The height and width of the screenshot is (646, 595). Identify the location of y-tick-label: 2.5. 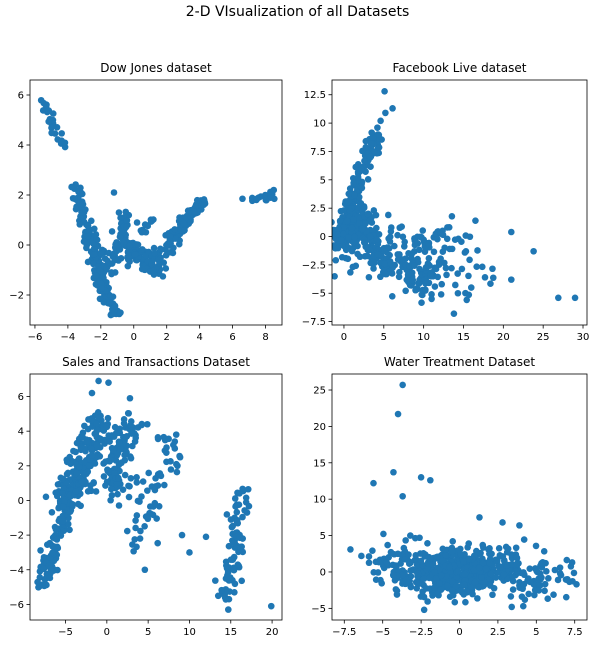
(318, 209).